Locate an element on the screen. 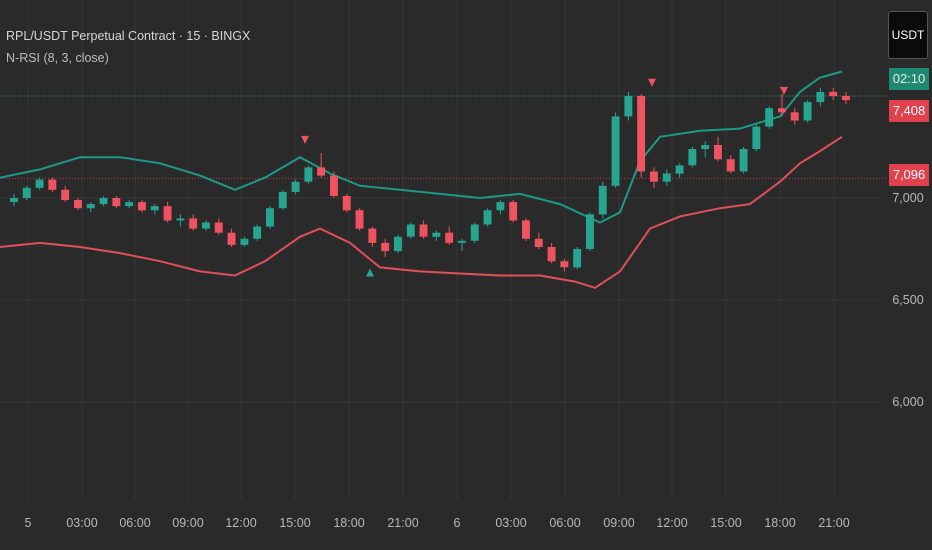 This screenshot has width=932, height=550. price-axis: 7,000 6,500 6,000 is located at coordinates (907, 300).